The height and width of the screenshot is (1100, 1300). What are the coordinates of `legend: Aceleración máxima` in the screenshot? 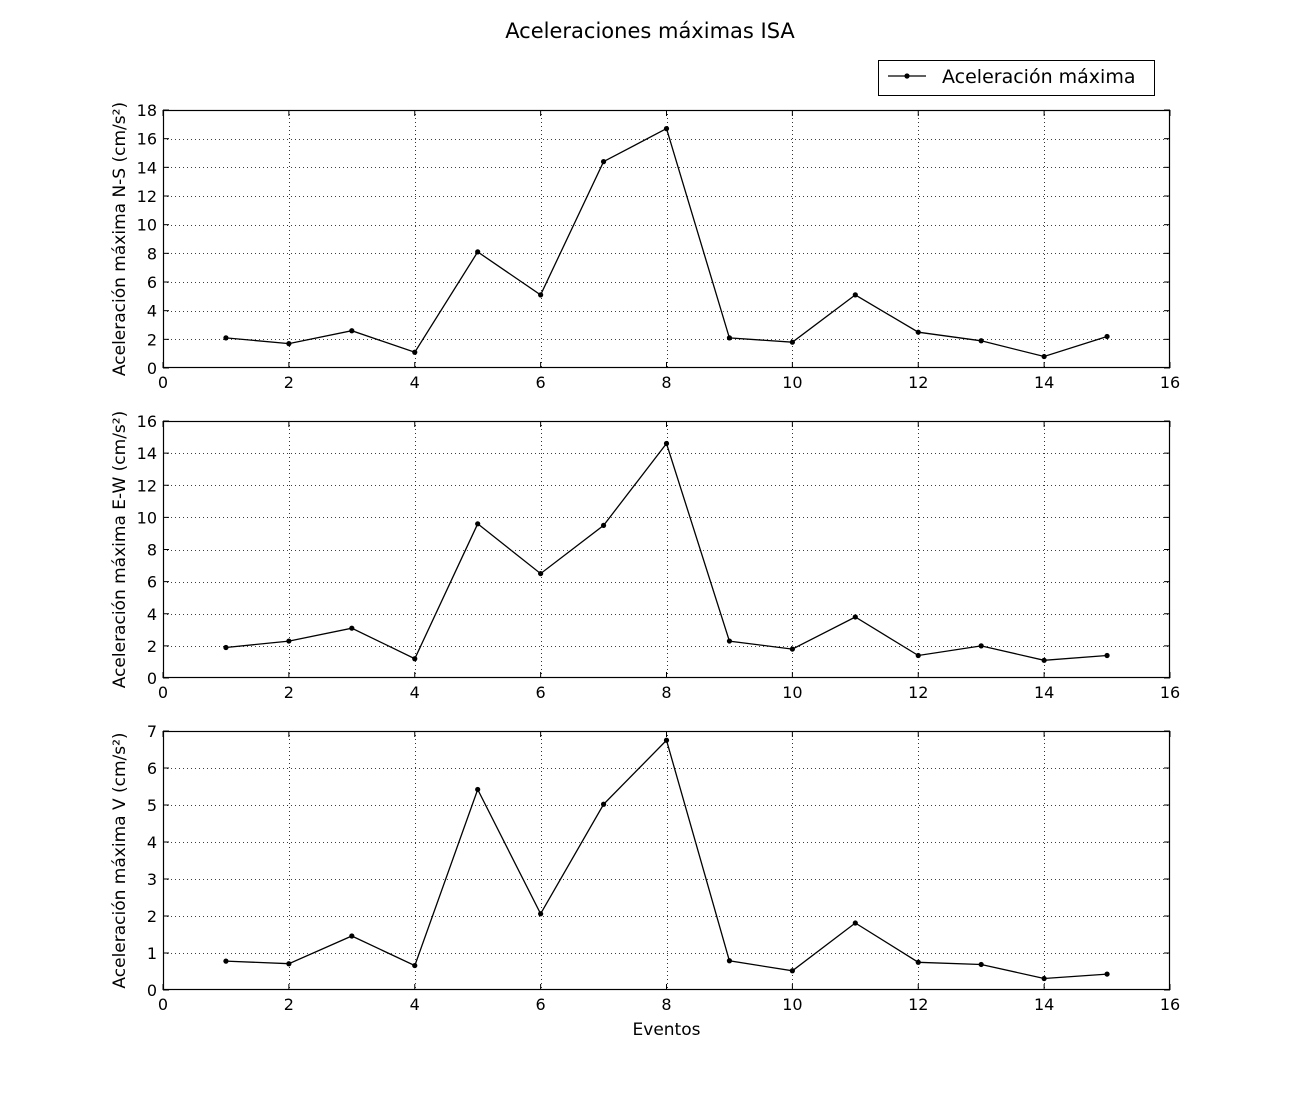 It's located at (1016, 78).